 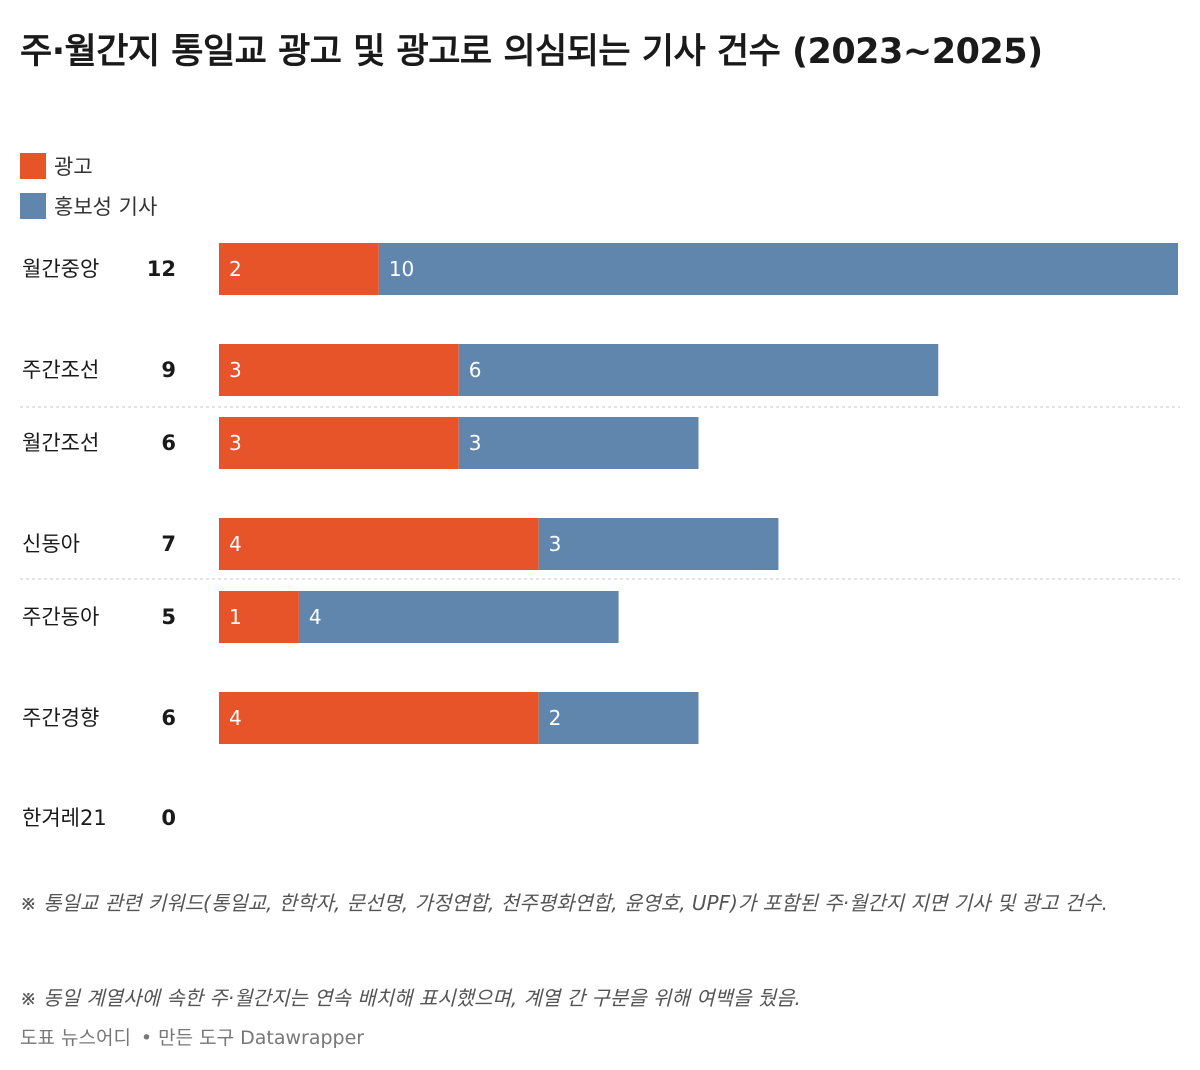 What do you see at coordinates (168, 617) in the screenshot?
I see `total-label: 5` at bounding box center [168, 617].